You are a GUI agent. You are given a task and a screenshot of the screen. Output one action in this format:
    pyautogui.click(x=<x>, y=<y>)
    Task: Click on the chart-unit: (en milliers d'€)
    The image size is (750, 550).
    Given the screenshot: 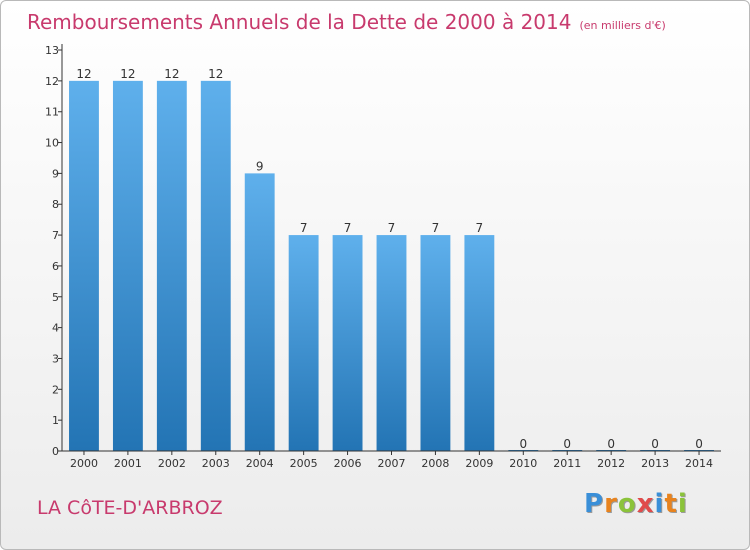 What is the action you would take?
    pyautogui.click(x=622, y=25)
    